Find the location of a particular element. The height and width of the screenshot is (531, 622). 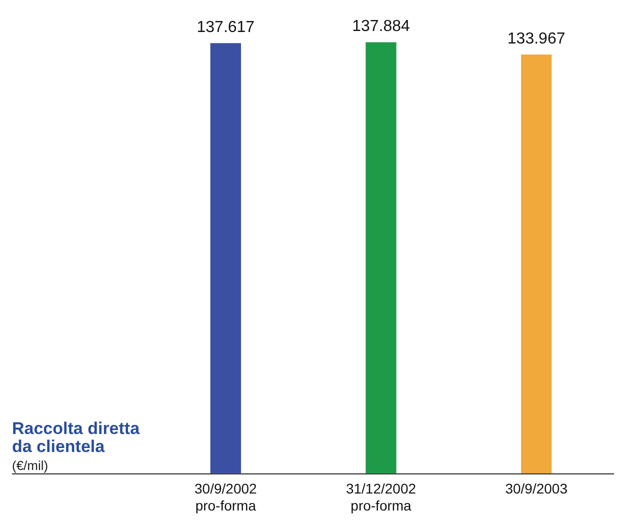

x-tick-label: 31/12/2002 pro-forma is located at coordinates (381, 497).